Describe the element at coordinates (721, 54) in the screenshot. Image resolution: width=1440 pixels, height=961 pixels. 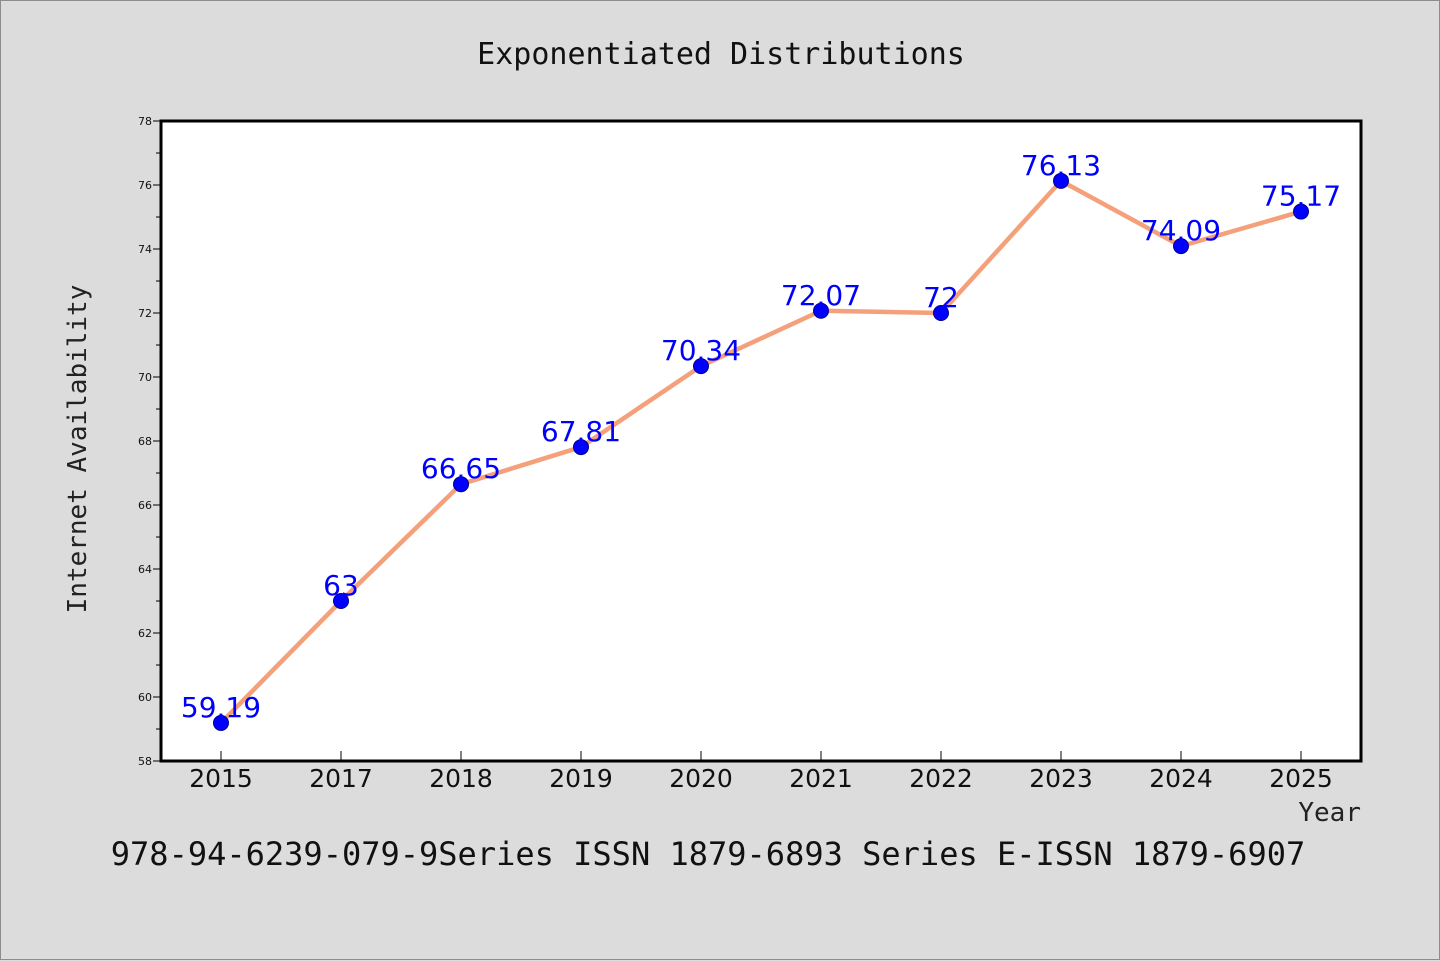
I see `chart-title: Exponentiated Distributions` at that location.